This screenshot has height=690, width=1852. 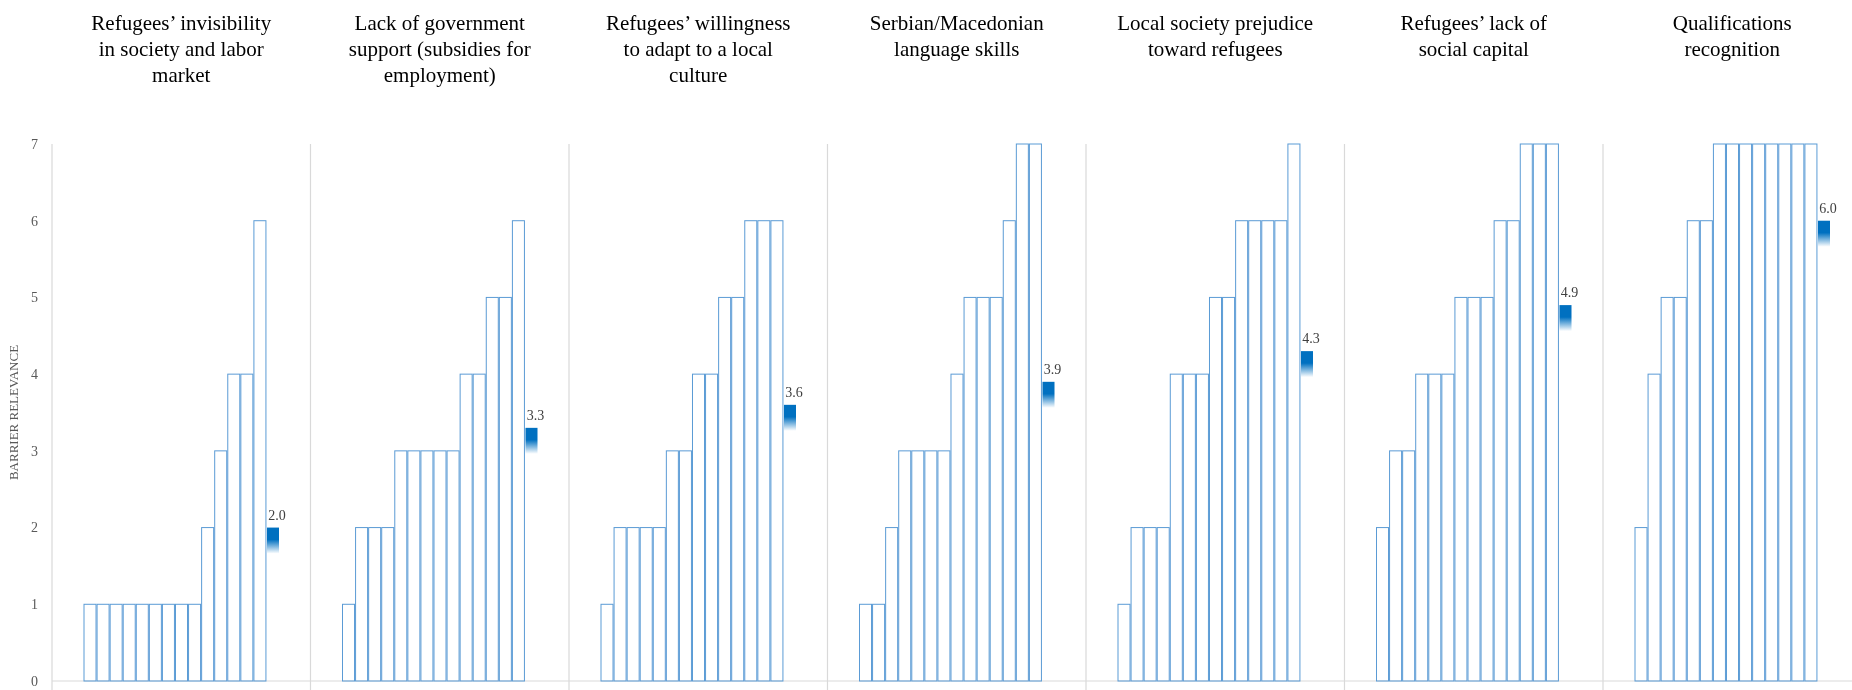 I want to click on y-tick-label: 0, so click(x=34, y=681).